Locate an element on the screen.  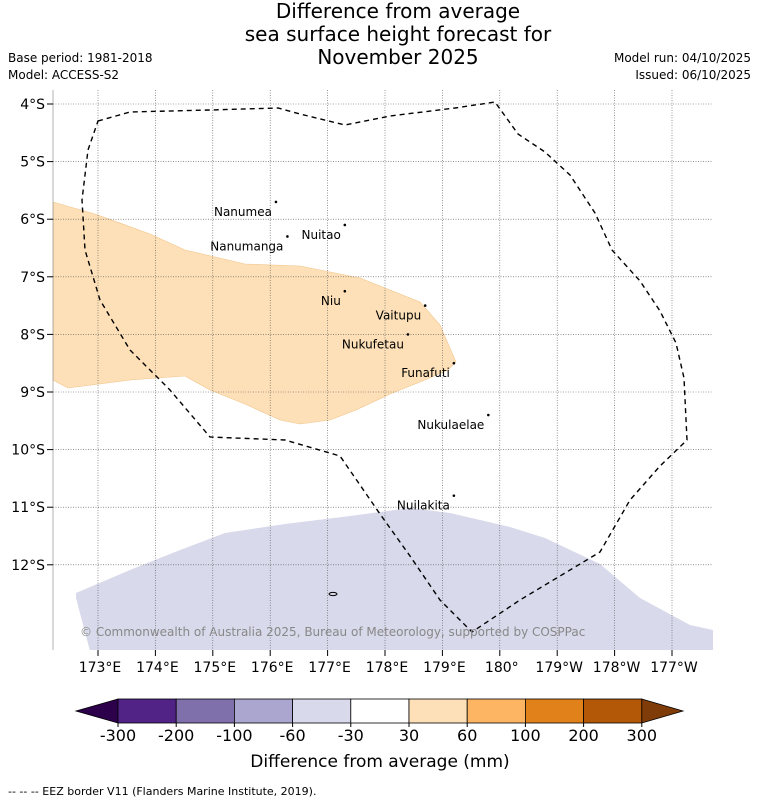
lon-tick-label: 178°W is located at coordinates (617, 668).